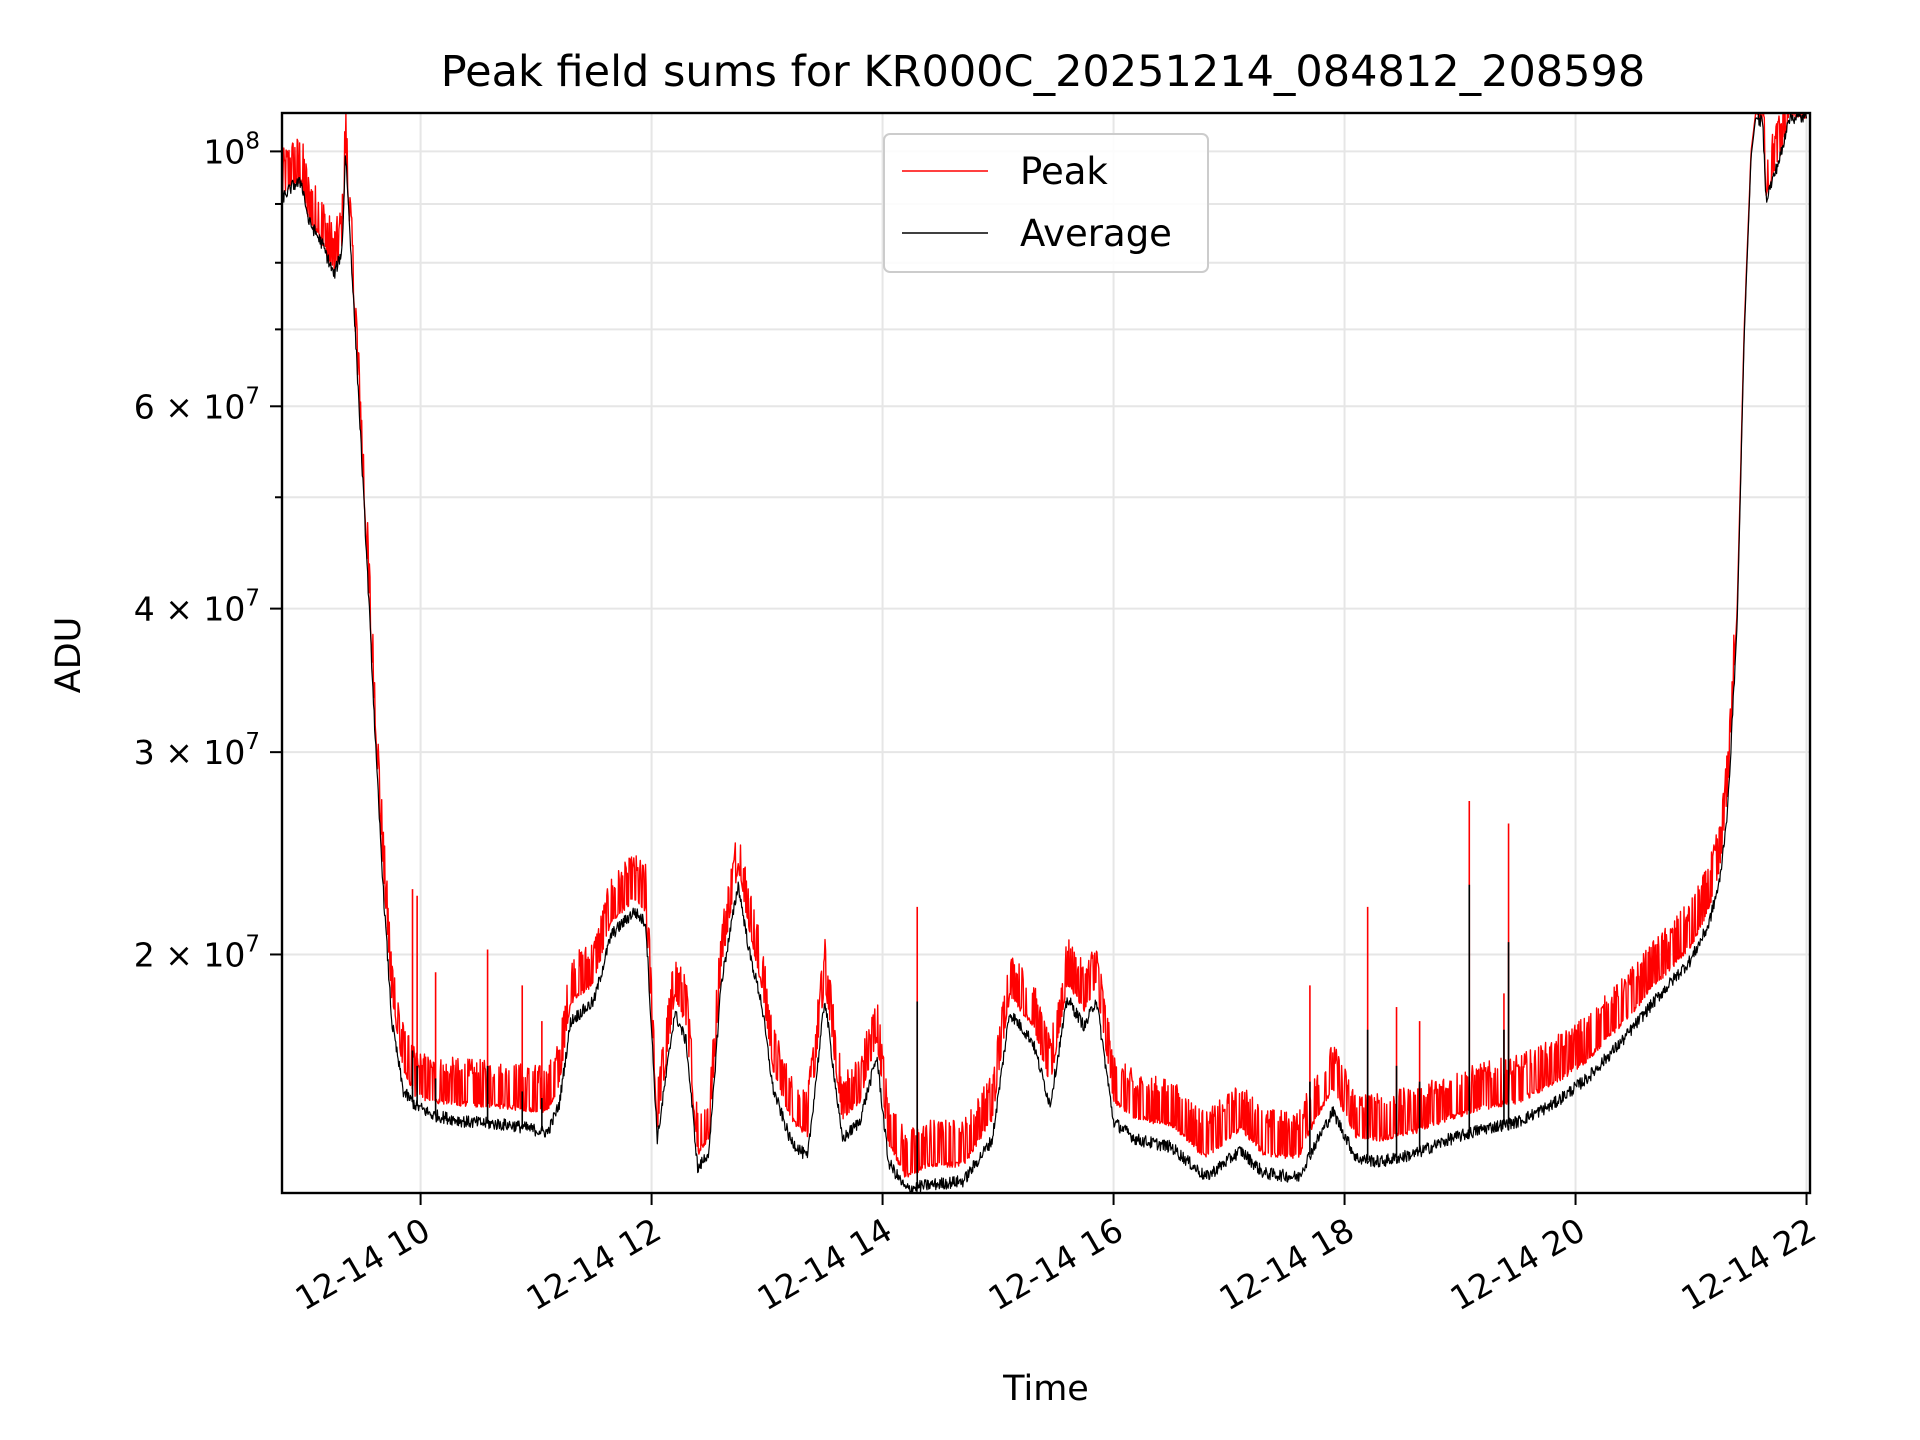 Image resolution: width=1920 pixels, height=1440 pixels. What do you see at coordinates (197, 750) in the screenshot?
I see `y-tick-label: 3 × 107` at bounding box center [197, 750].